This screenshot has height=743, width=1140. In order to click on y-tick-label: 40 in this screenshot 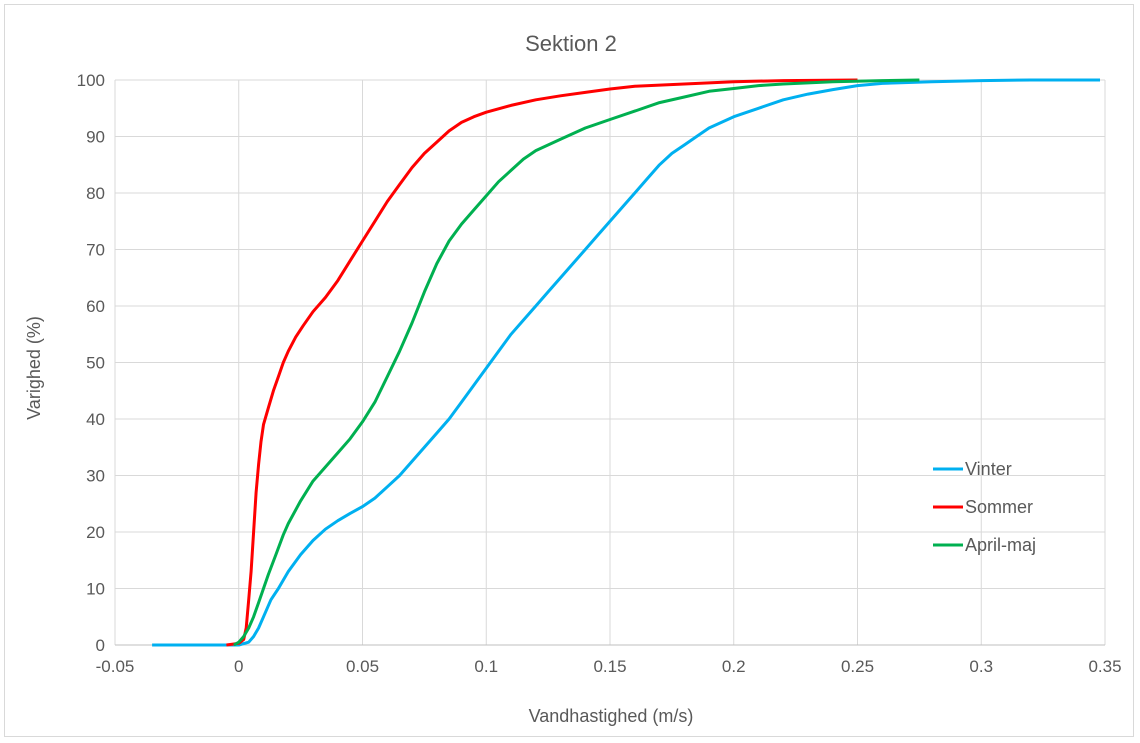, I will do `click(95, 419)`.